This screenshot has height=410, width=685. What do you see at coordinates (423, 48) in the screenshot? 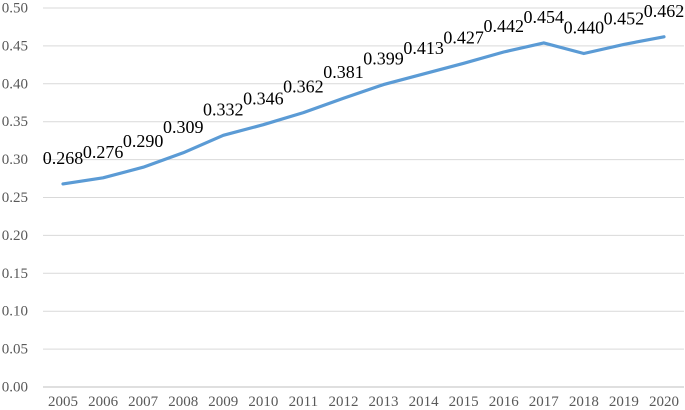
I see `data-label: 0.413` at bounding box center [423, 48].